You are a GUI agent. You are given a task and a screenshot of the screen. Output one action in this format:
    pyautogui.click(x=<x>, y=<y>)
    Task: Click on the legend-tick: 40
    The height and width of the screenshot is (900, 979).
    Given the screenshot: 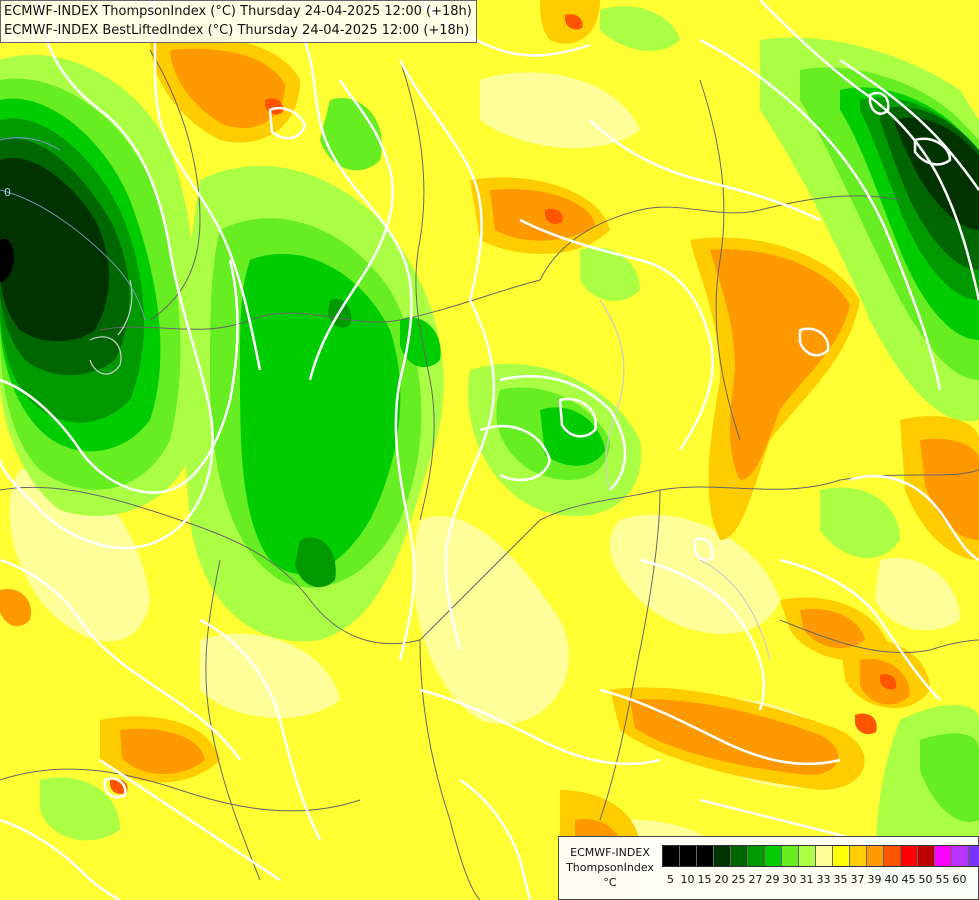 What is the action you would take?
    pyautogui.click(x=891, y=879)
    